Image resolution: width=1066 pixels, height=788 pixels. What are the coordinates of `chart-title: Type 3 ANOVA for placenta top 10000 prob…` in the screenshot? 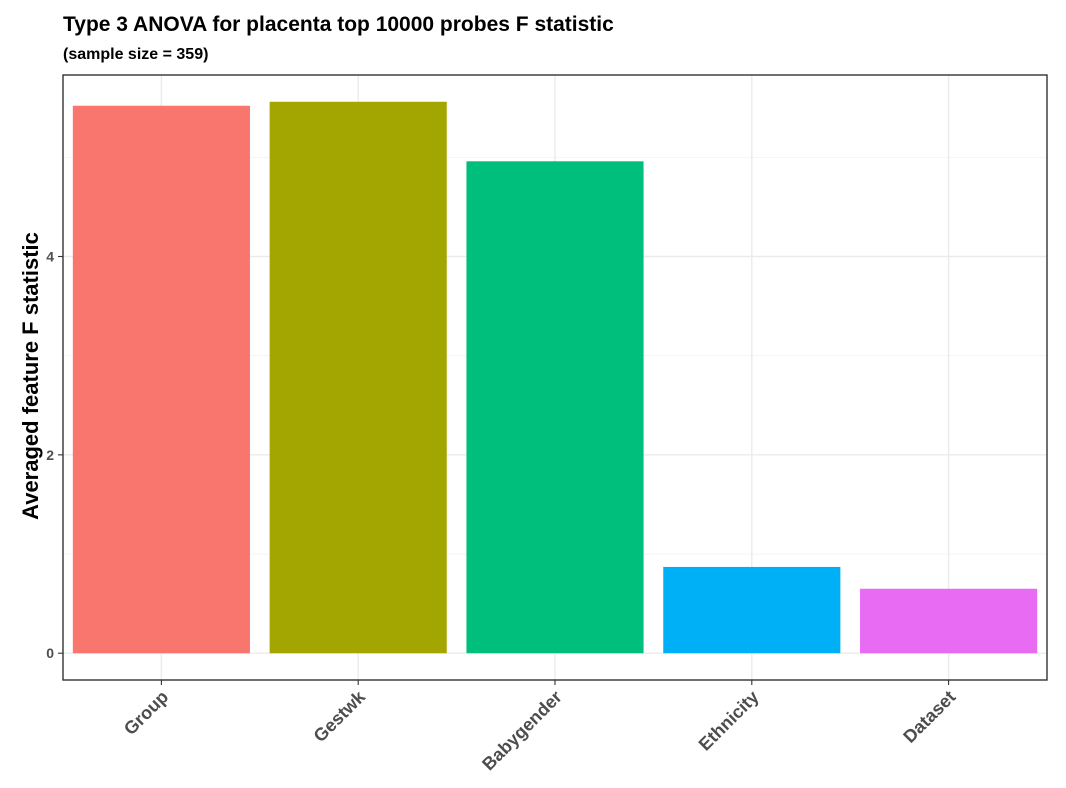 It's located at (338, 24).